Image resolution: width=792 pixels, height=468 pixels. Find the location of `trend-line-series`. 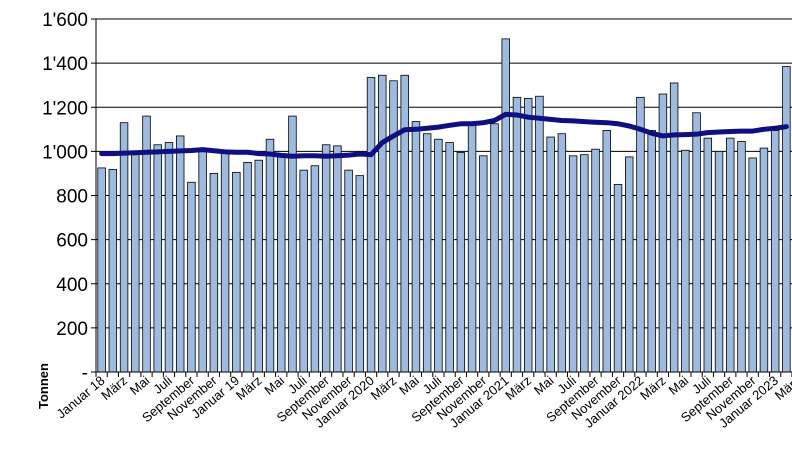

trend-line-series is located at coordinates (444, 135).